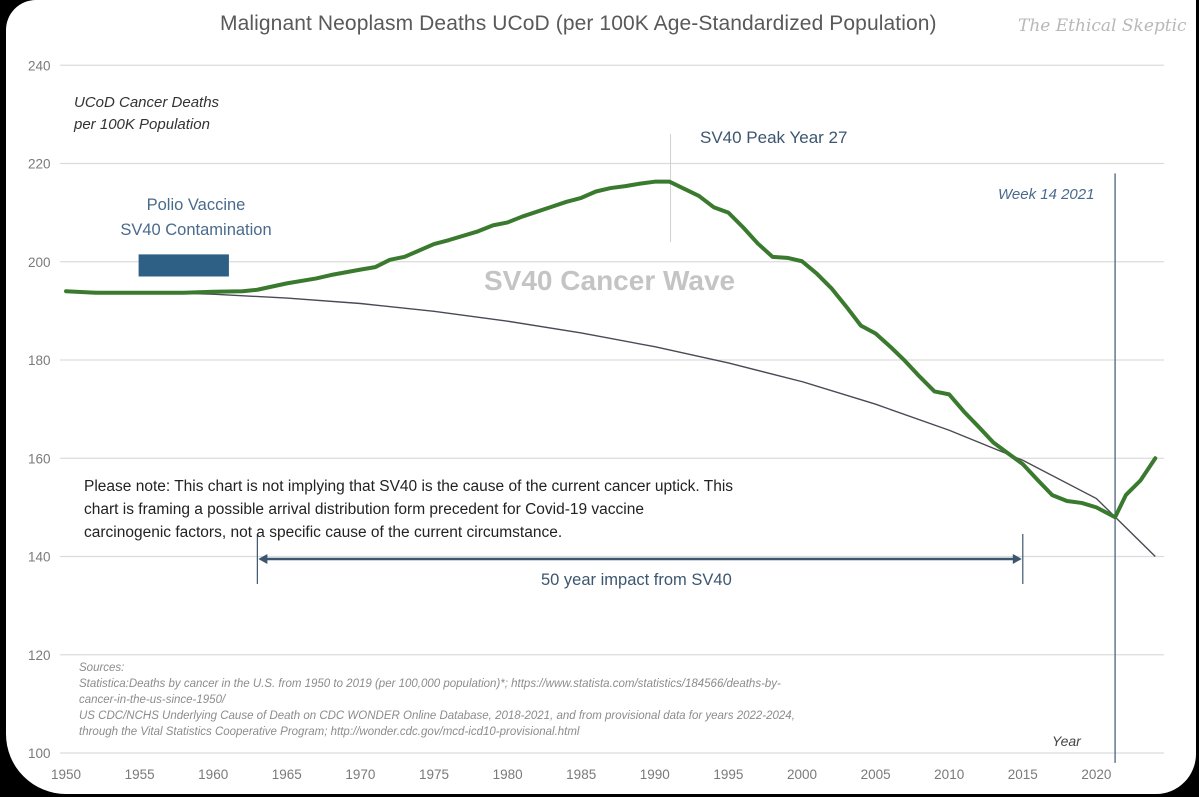 The height and width of the screenshot is (797, 1199). What do you see at coordinates (1046, 194) in the screenshot?
I see `week-annotation: Week 14 2021` at bounding box center [1046, 194].